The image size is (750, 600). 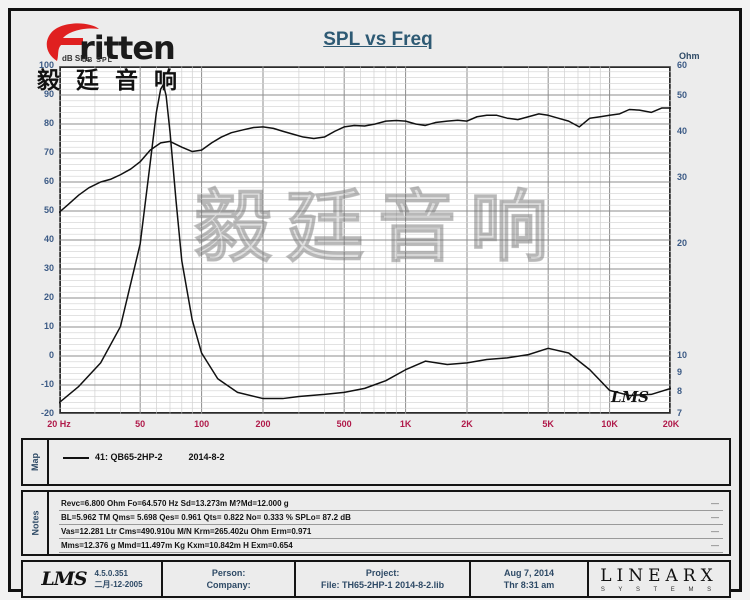 What do you see at coordinates (93, 579) in the screenshot?
I see `status-app-cell: LMS 4.5.0.351 二月-12-2005` at bounding box center [93, 579].